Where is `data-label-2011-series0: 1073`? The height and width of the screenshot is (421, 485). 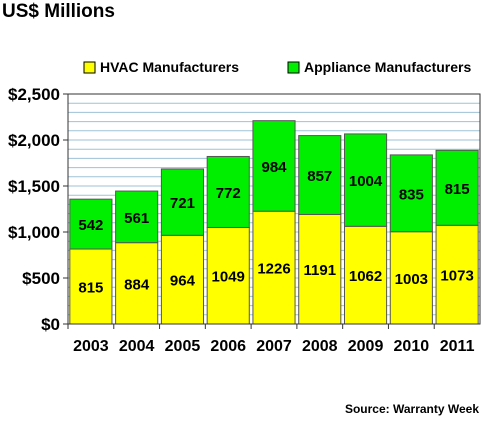 data-label-2011-series0: 1073 is located at coordinates (456, 276).